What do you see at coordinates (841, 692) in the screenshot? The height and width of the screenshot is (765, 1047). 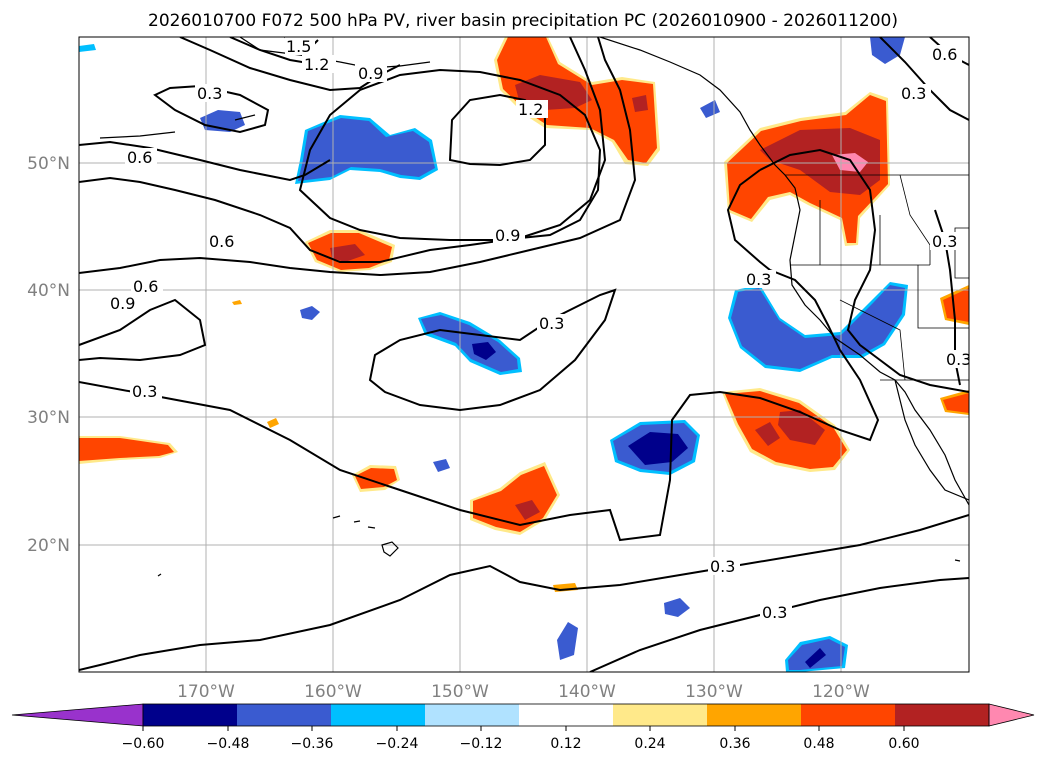 I see `lon-label: 120°W` at bounding box center [841, 692].